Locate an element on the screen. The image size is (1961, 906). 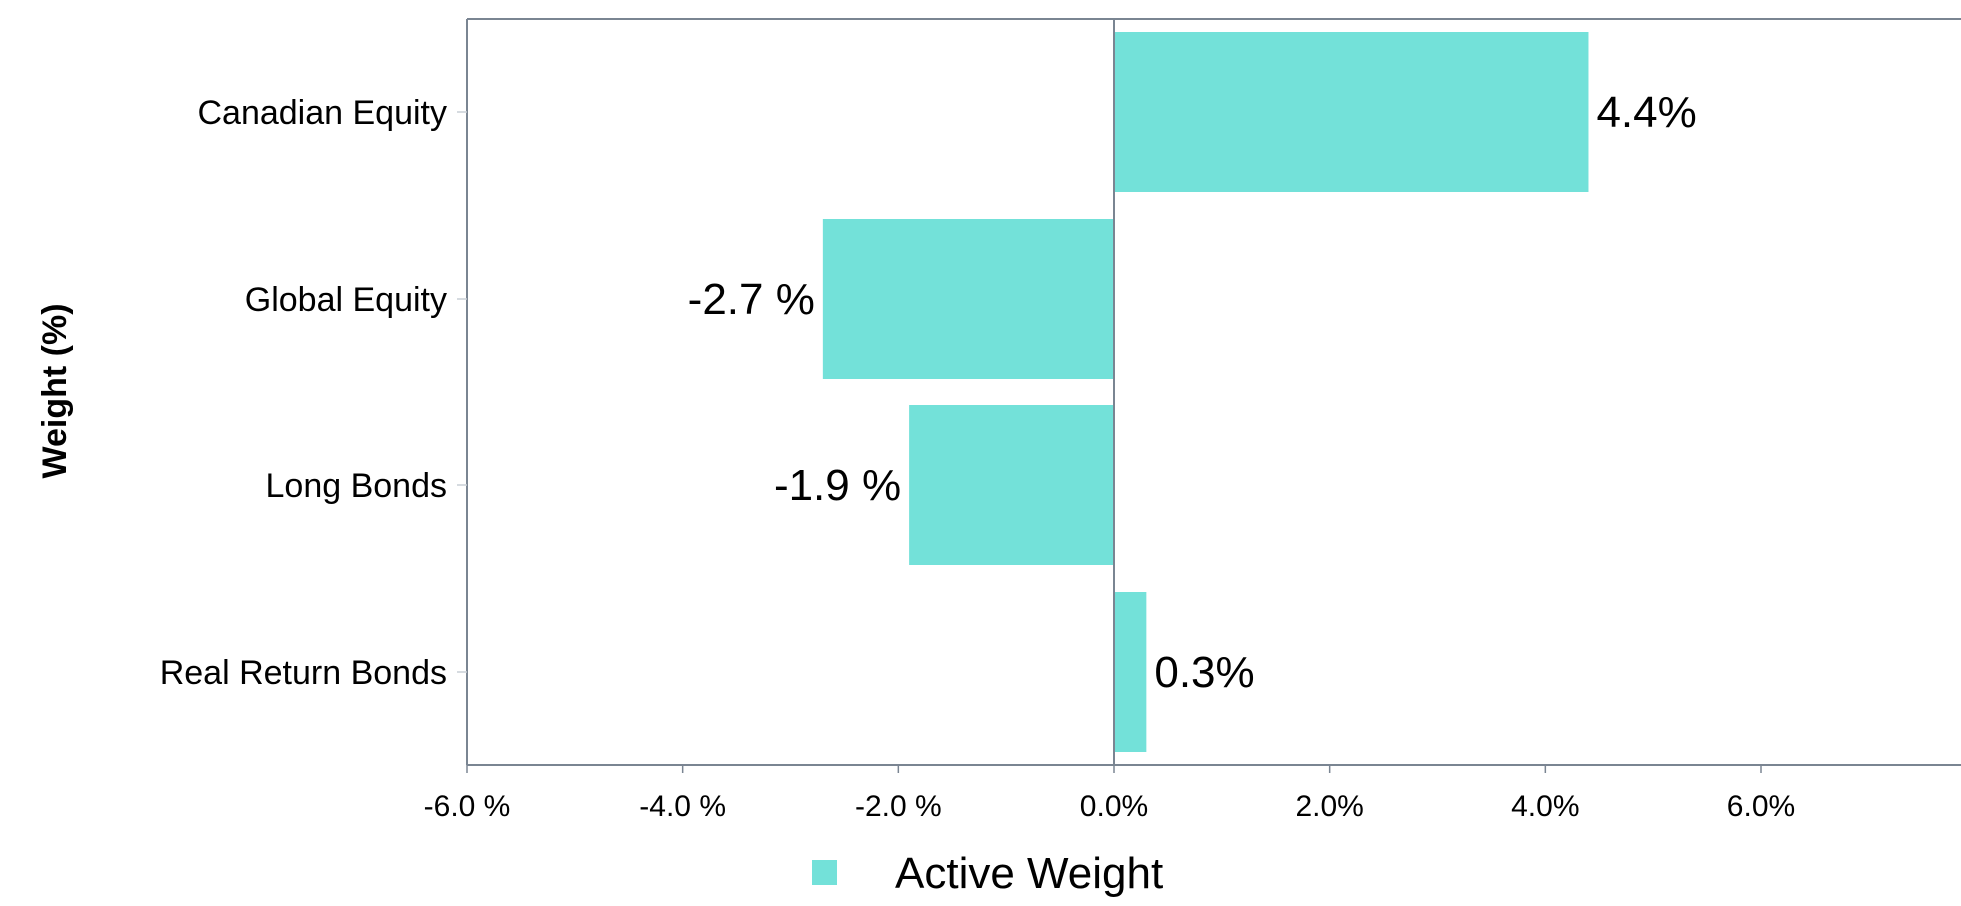
legend-swatch is located at coordinates (824, 872).